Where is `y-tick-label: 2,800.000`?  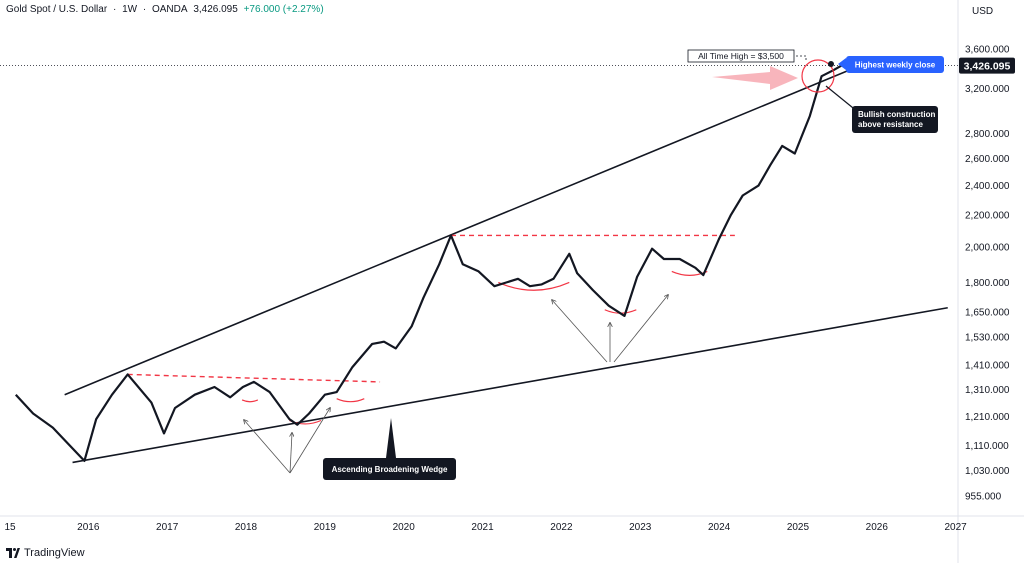
y-tick-label: 2,800.000 is located at coordinates (987, 134).